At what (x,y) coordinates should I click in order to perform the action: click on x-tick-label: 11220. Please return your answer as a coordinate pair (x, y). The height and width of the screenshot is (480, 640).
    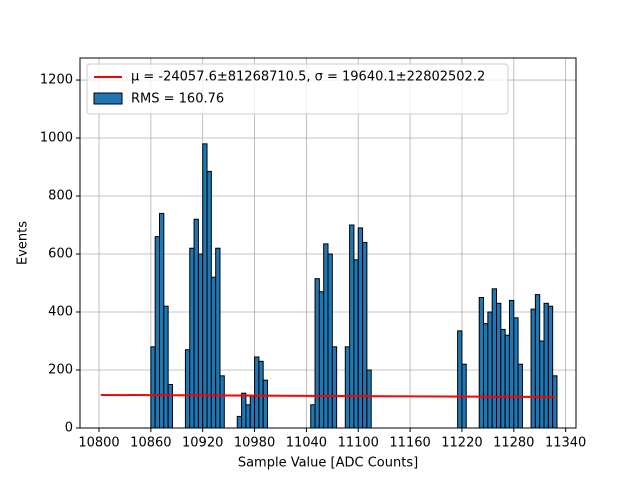
    Looking at the image, I should click on (461, 443).